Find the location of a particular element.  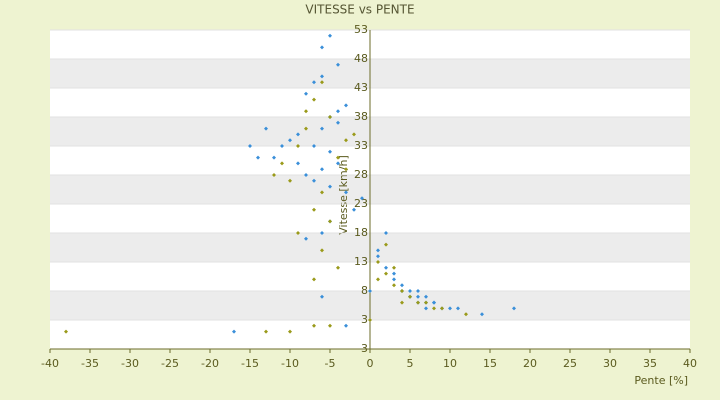

x-tick-label: 40 is located at coordinates (690, 363).